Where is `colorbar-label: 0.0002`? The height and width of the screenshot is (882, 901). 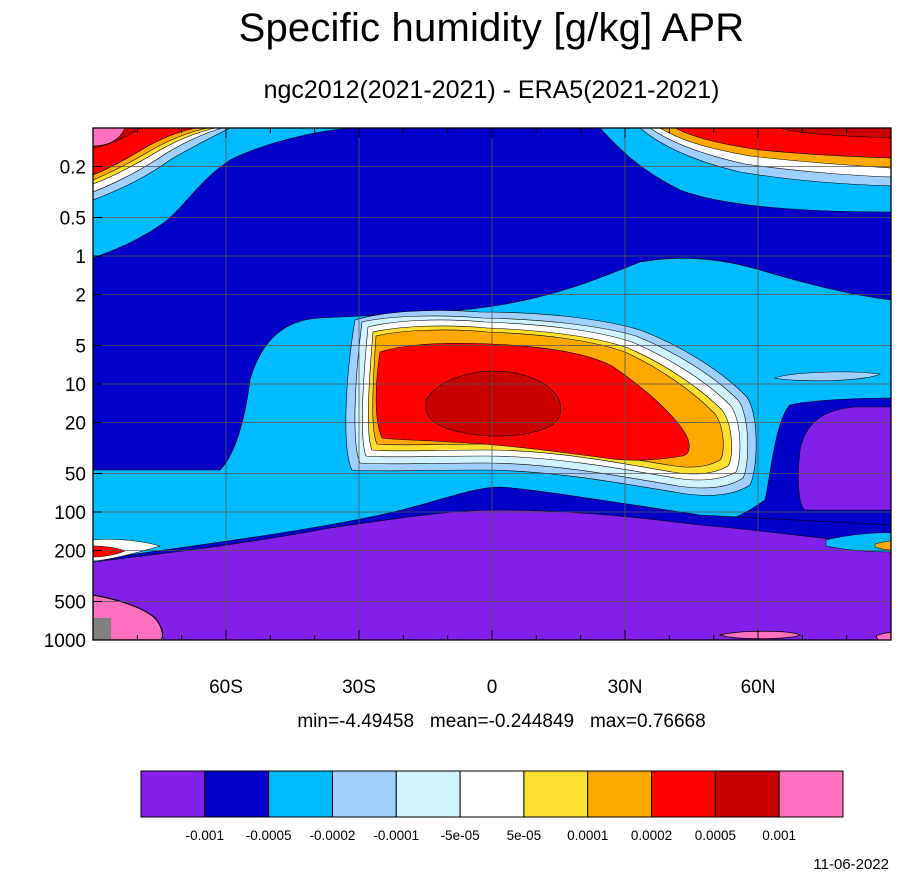 colorbar-label: 0.0002 is located at coordinates (651, 835).